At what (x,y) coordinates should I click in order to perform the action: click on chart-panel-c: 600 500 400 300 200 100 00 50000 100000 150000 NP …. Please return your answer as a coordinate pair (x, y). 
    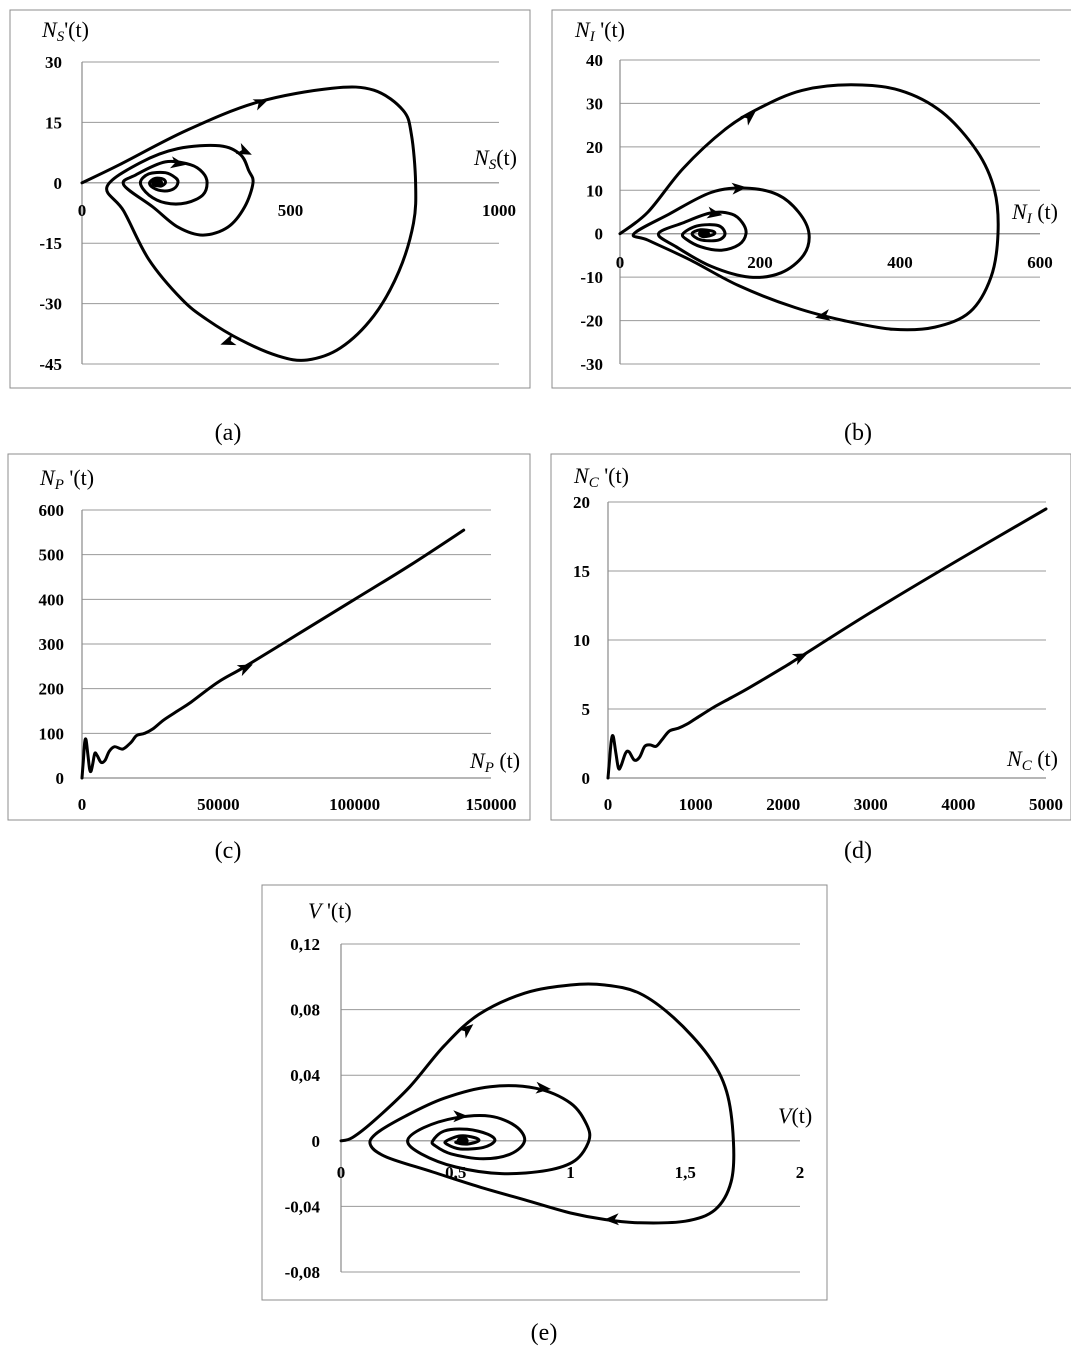
    Looking at the image, I should click on (269, 658).